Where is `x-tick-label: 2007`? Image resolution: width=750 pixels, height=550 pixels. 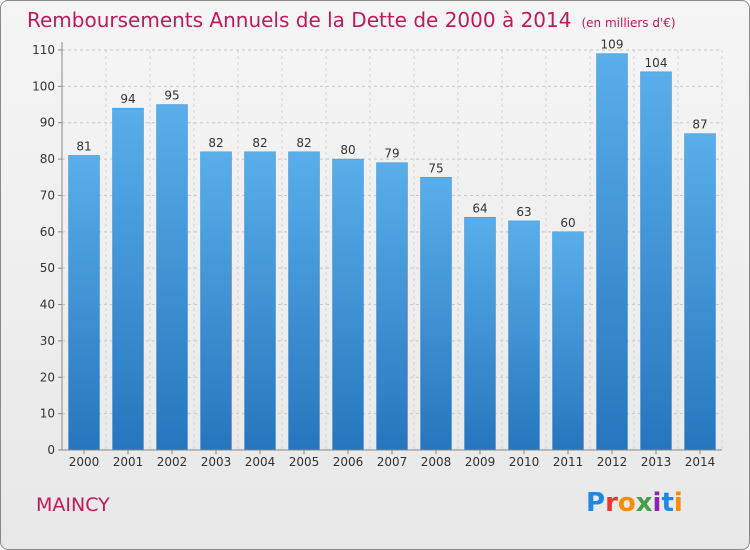 x-tick-label: 2007 is located at coordinates (392, 462).